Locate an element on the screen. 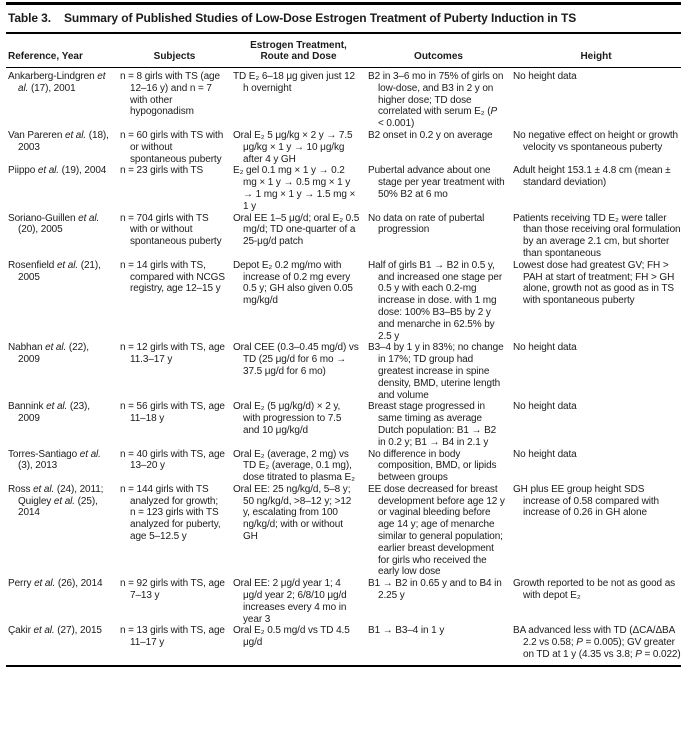 The width and height of the screenshot is (687, 732). cell-subjects: n = 56 girls with TS, age 11–18 y is located at coordinates (172, 413).